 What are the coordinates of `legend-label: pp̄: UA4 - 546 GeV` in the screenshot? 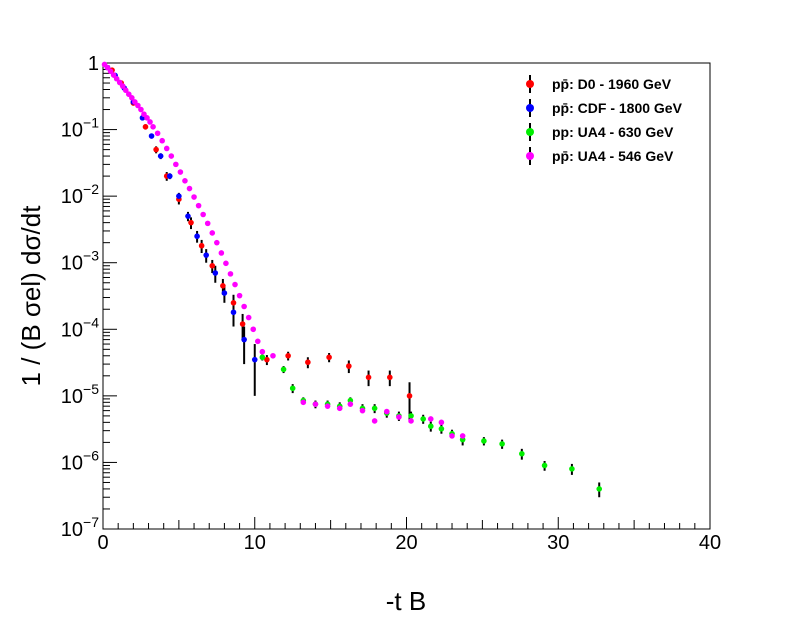 It's located at (613, 156).